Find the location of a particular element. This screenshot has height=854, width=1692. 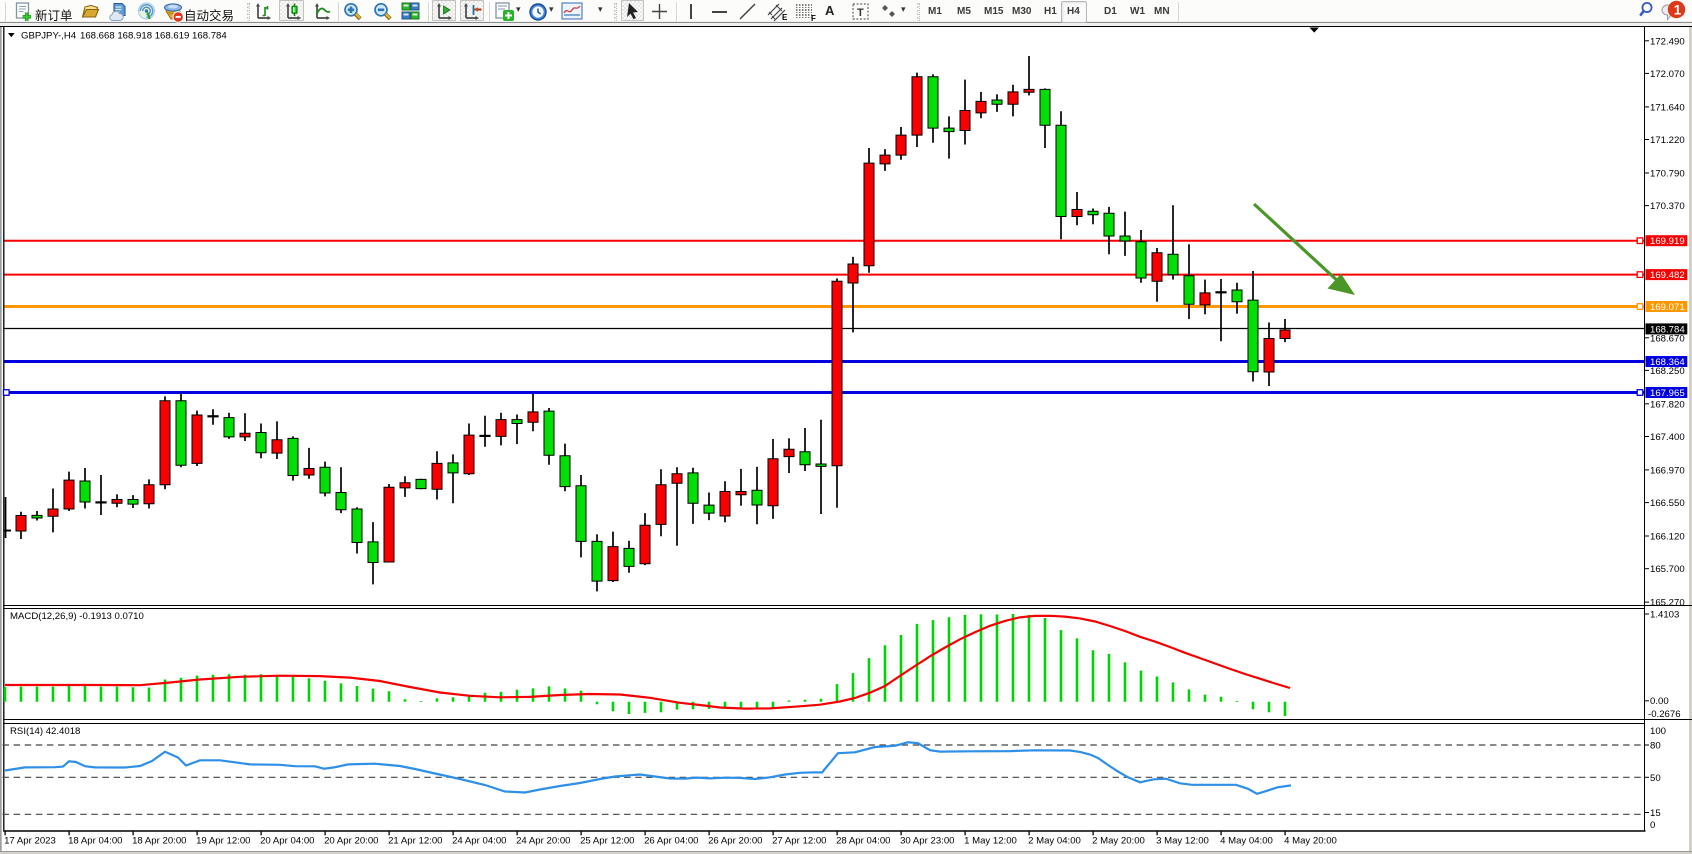

svg-text: 0 is located at coordinates (1652, 825).